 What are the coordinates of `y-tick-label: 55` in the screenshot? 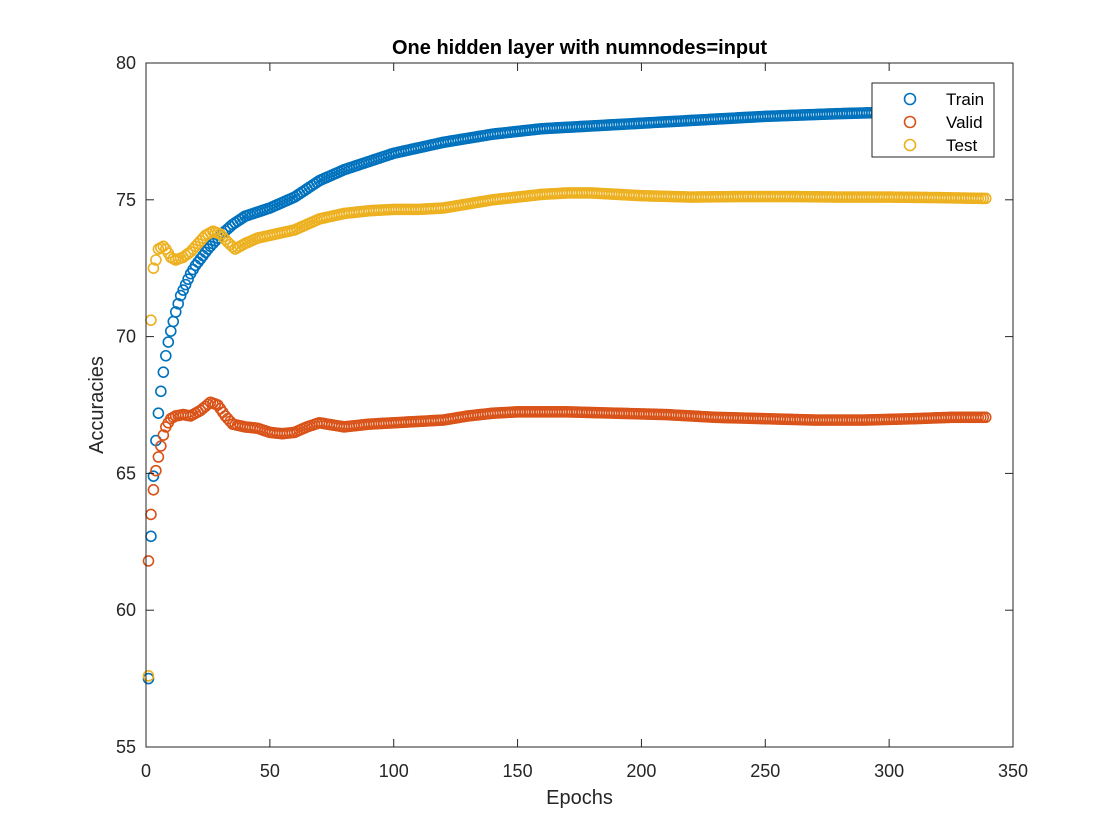 It's located at (126, 747).